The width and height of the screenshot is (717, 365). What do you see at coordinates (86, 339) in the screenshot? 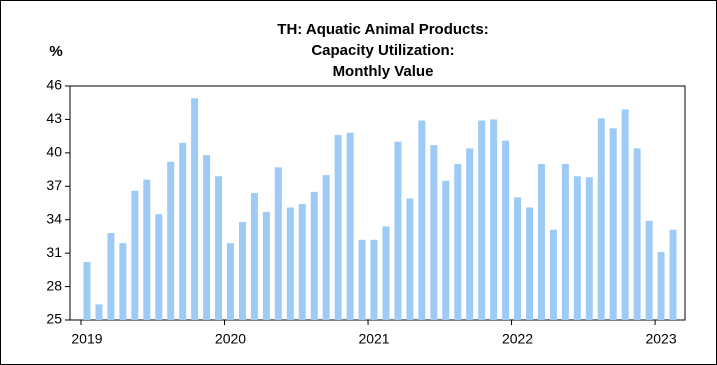
I see `x-tick-label: 2019` at bounding box center [86, 339].